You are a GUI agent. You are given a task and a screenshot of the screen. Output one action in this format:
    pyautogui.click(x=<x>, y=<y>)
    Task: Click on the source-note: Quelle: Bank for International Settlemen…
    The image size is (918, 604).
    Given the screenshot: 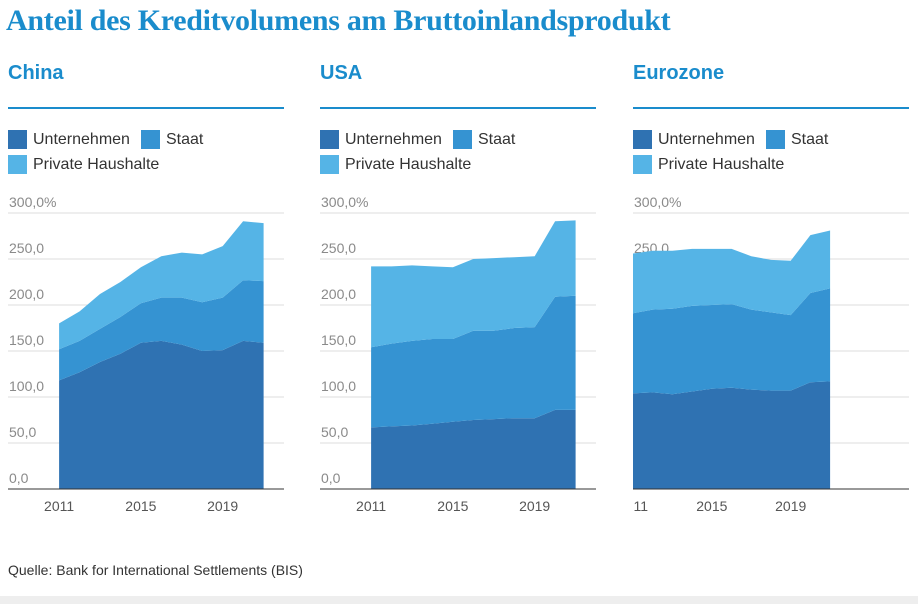 What is the action you would take?
    pyautogui.click(x=155, y=570)
    